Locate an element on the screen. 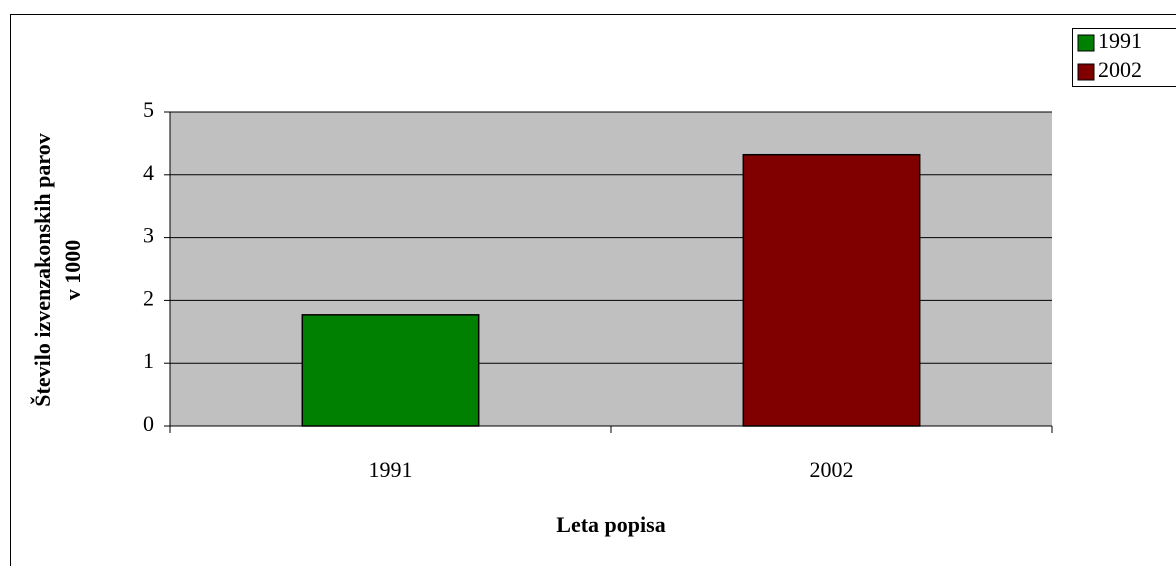 The image size is (1176, 566). x-axis-title: Leta popisa is located at coordinates (610, 524).